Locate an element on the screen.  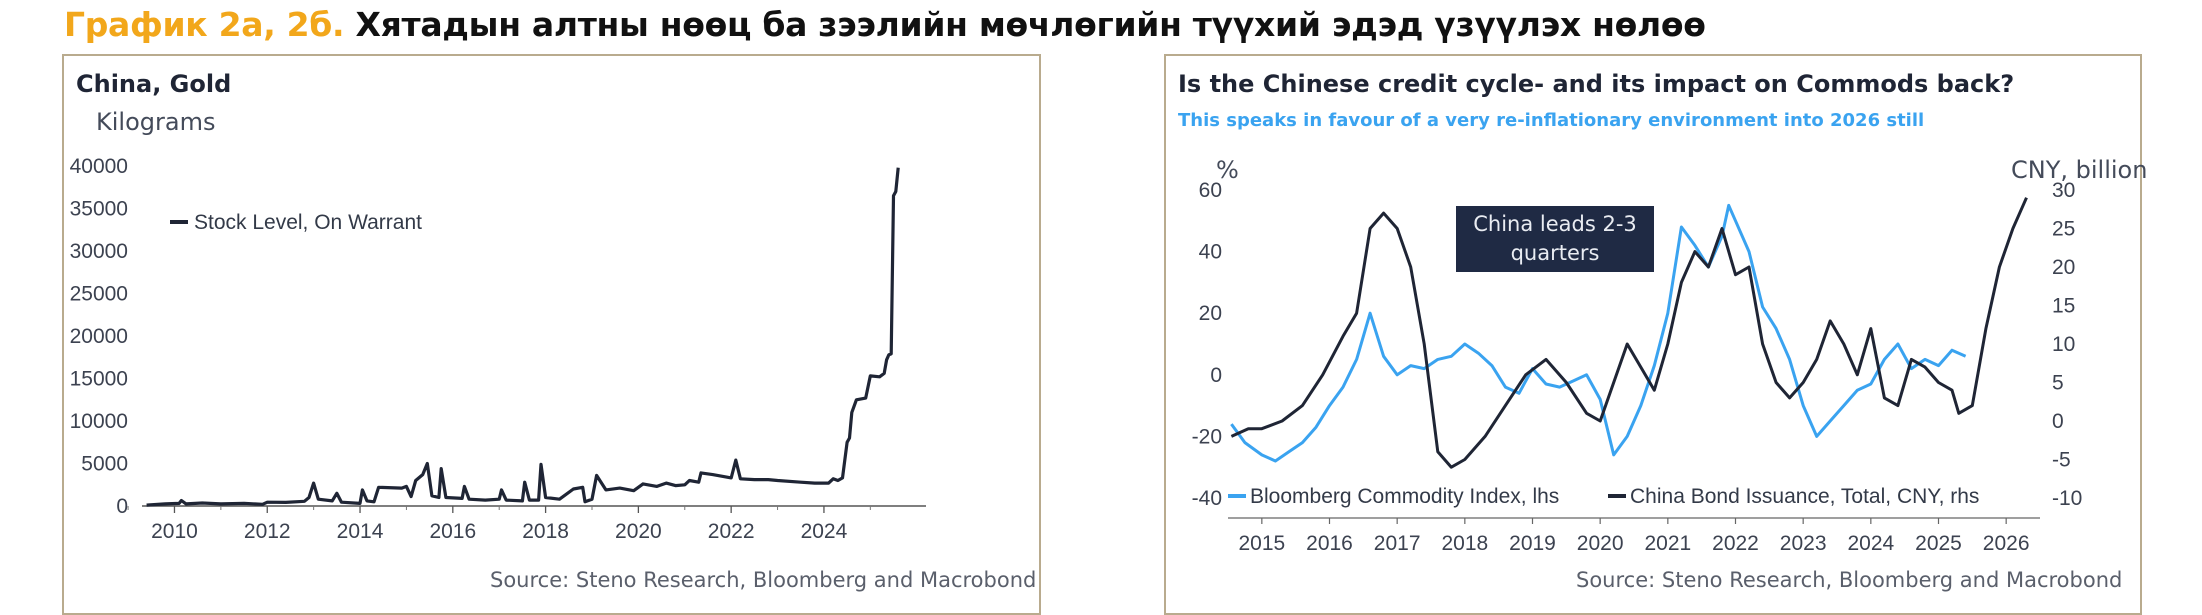
y-tick-label-right: 5 is located at coordinates (2058, 383).